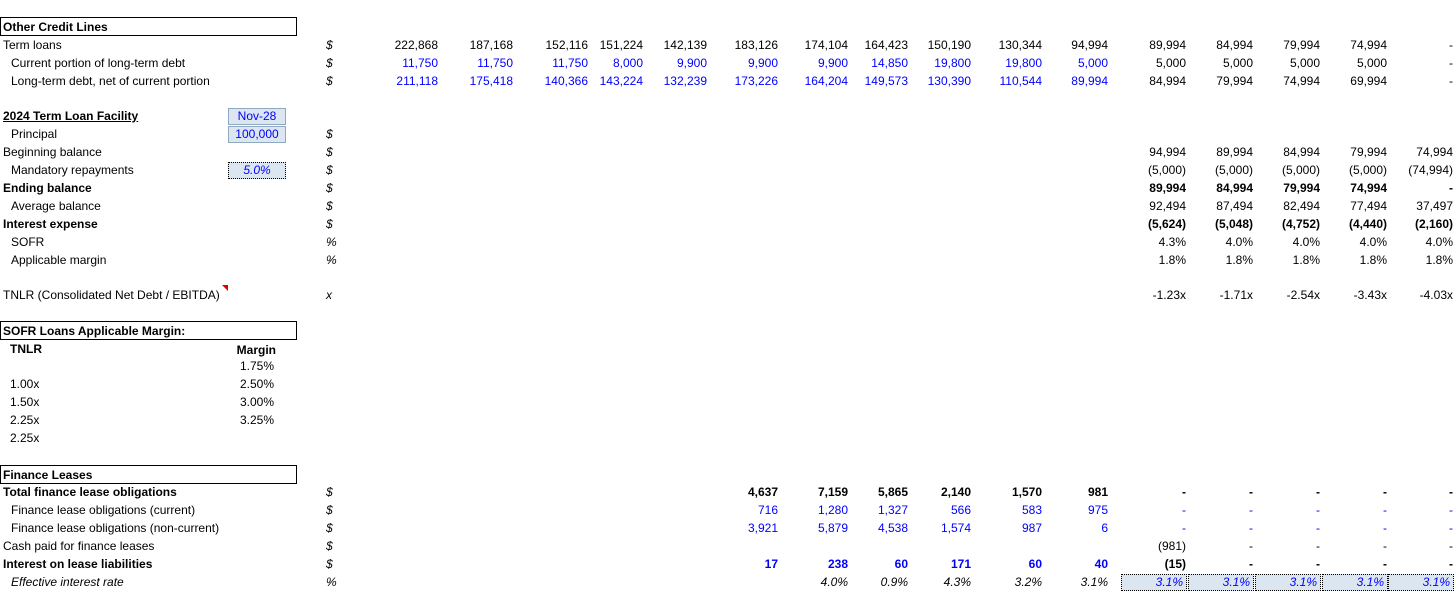 The height and width of the screenshot is (608, 1456). What do you see at coordinates (1031, 510) in the screenshot?
I see `value-cell: 583` at bounding box center [1031, 510].